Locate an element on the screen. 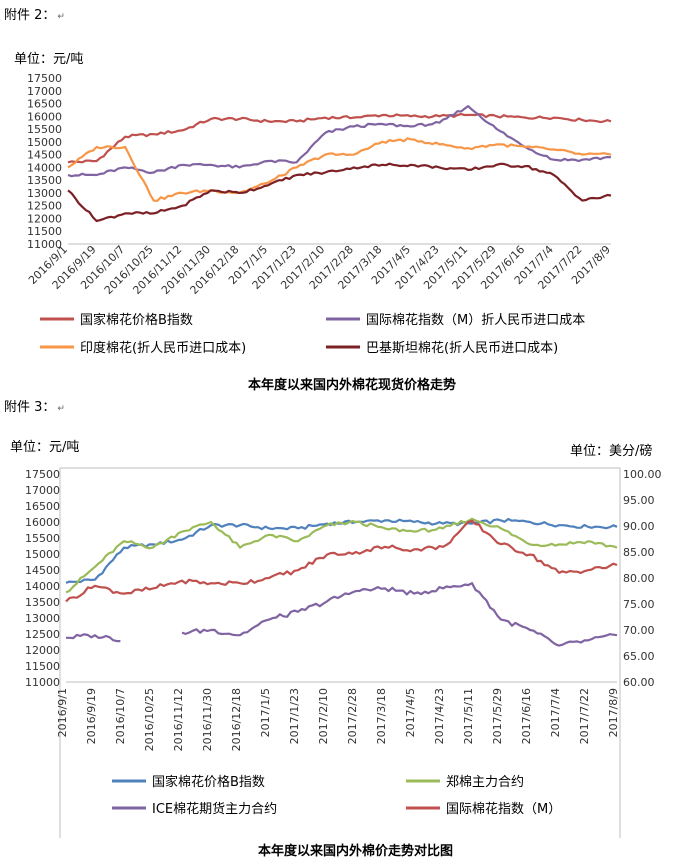  y2-tick-label: 90.00 is located at coordinates (639, 526).